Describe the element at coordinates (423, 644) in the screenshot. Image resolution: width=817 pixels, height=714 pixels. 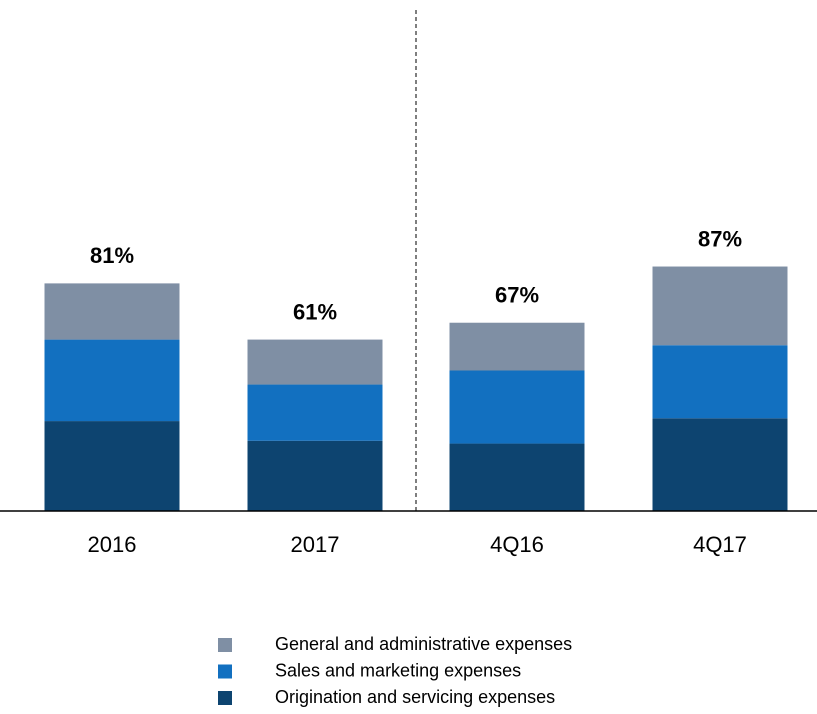
I see `legend-label: General and administrative expenses` at that location.